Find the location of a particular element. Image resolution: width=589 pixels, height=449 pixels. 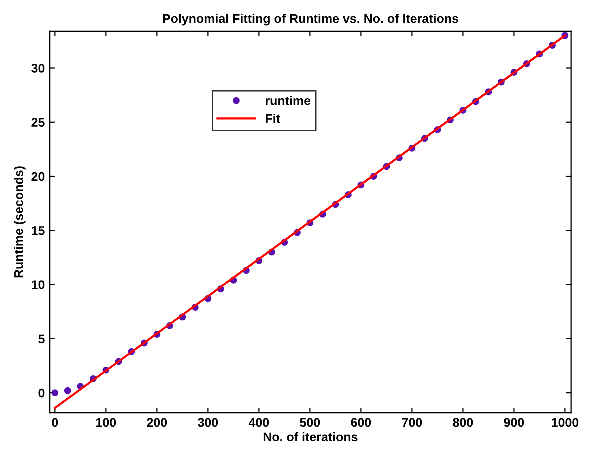

y-tick-label: 0 is located at coordinates (41, 393).